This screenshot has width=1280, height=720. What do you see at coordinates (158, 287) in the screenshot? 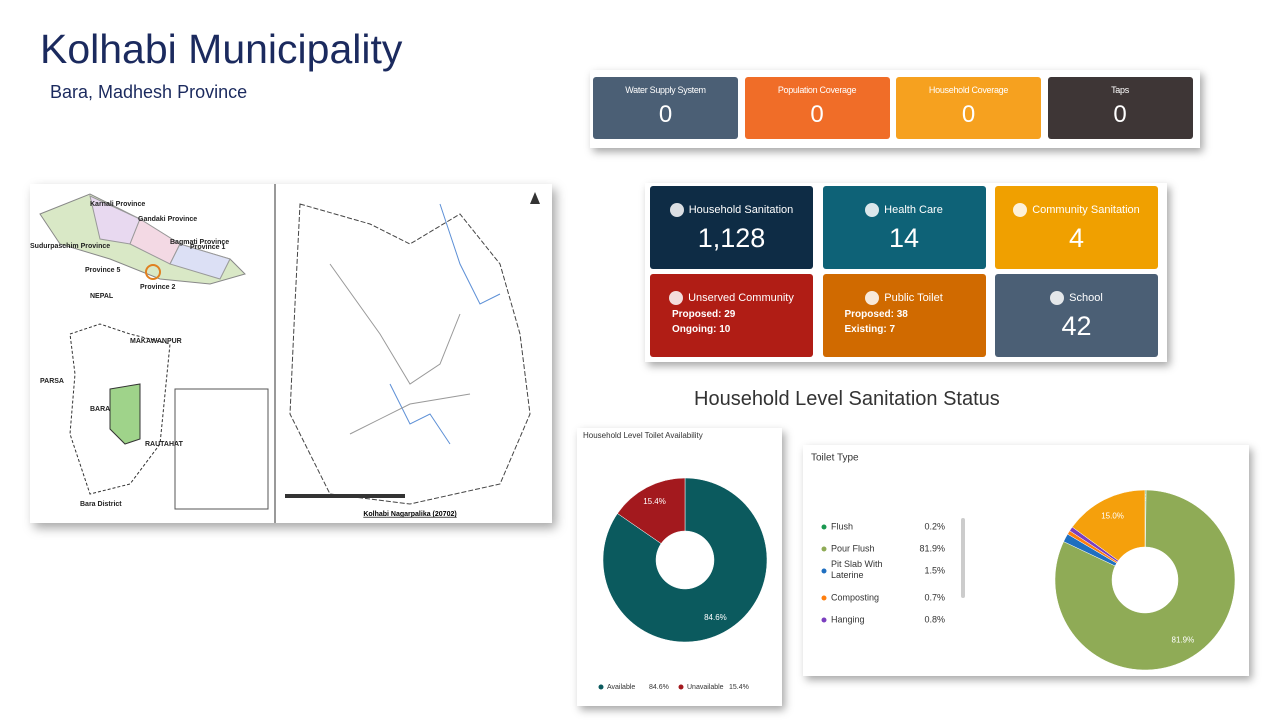
I see `map-label: Province 2` at bounding box center [158, 287].